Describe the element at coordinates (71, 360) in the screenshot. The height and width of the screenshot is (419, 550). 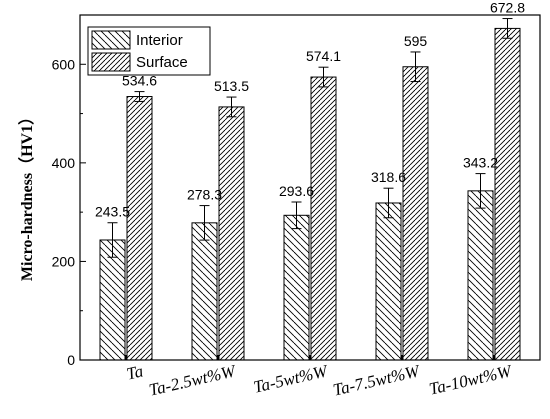
I see `y-tick-label: 0` at that location.